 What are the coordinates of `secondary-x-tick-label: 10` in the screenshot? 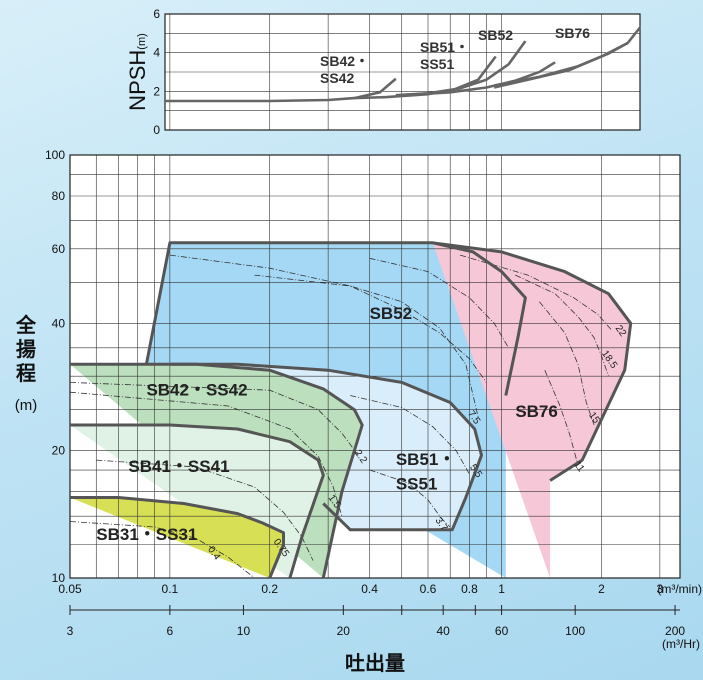 It's located at (244, 631).